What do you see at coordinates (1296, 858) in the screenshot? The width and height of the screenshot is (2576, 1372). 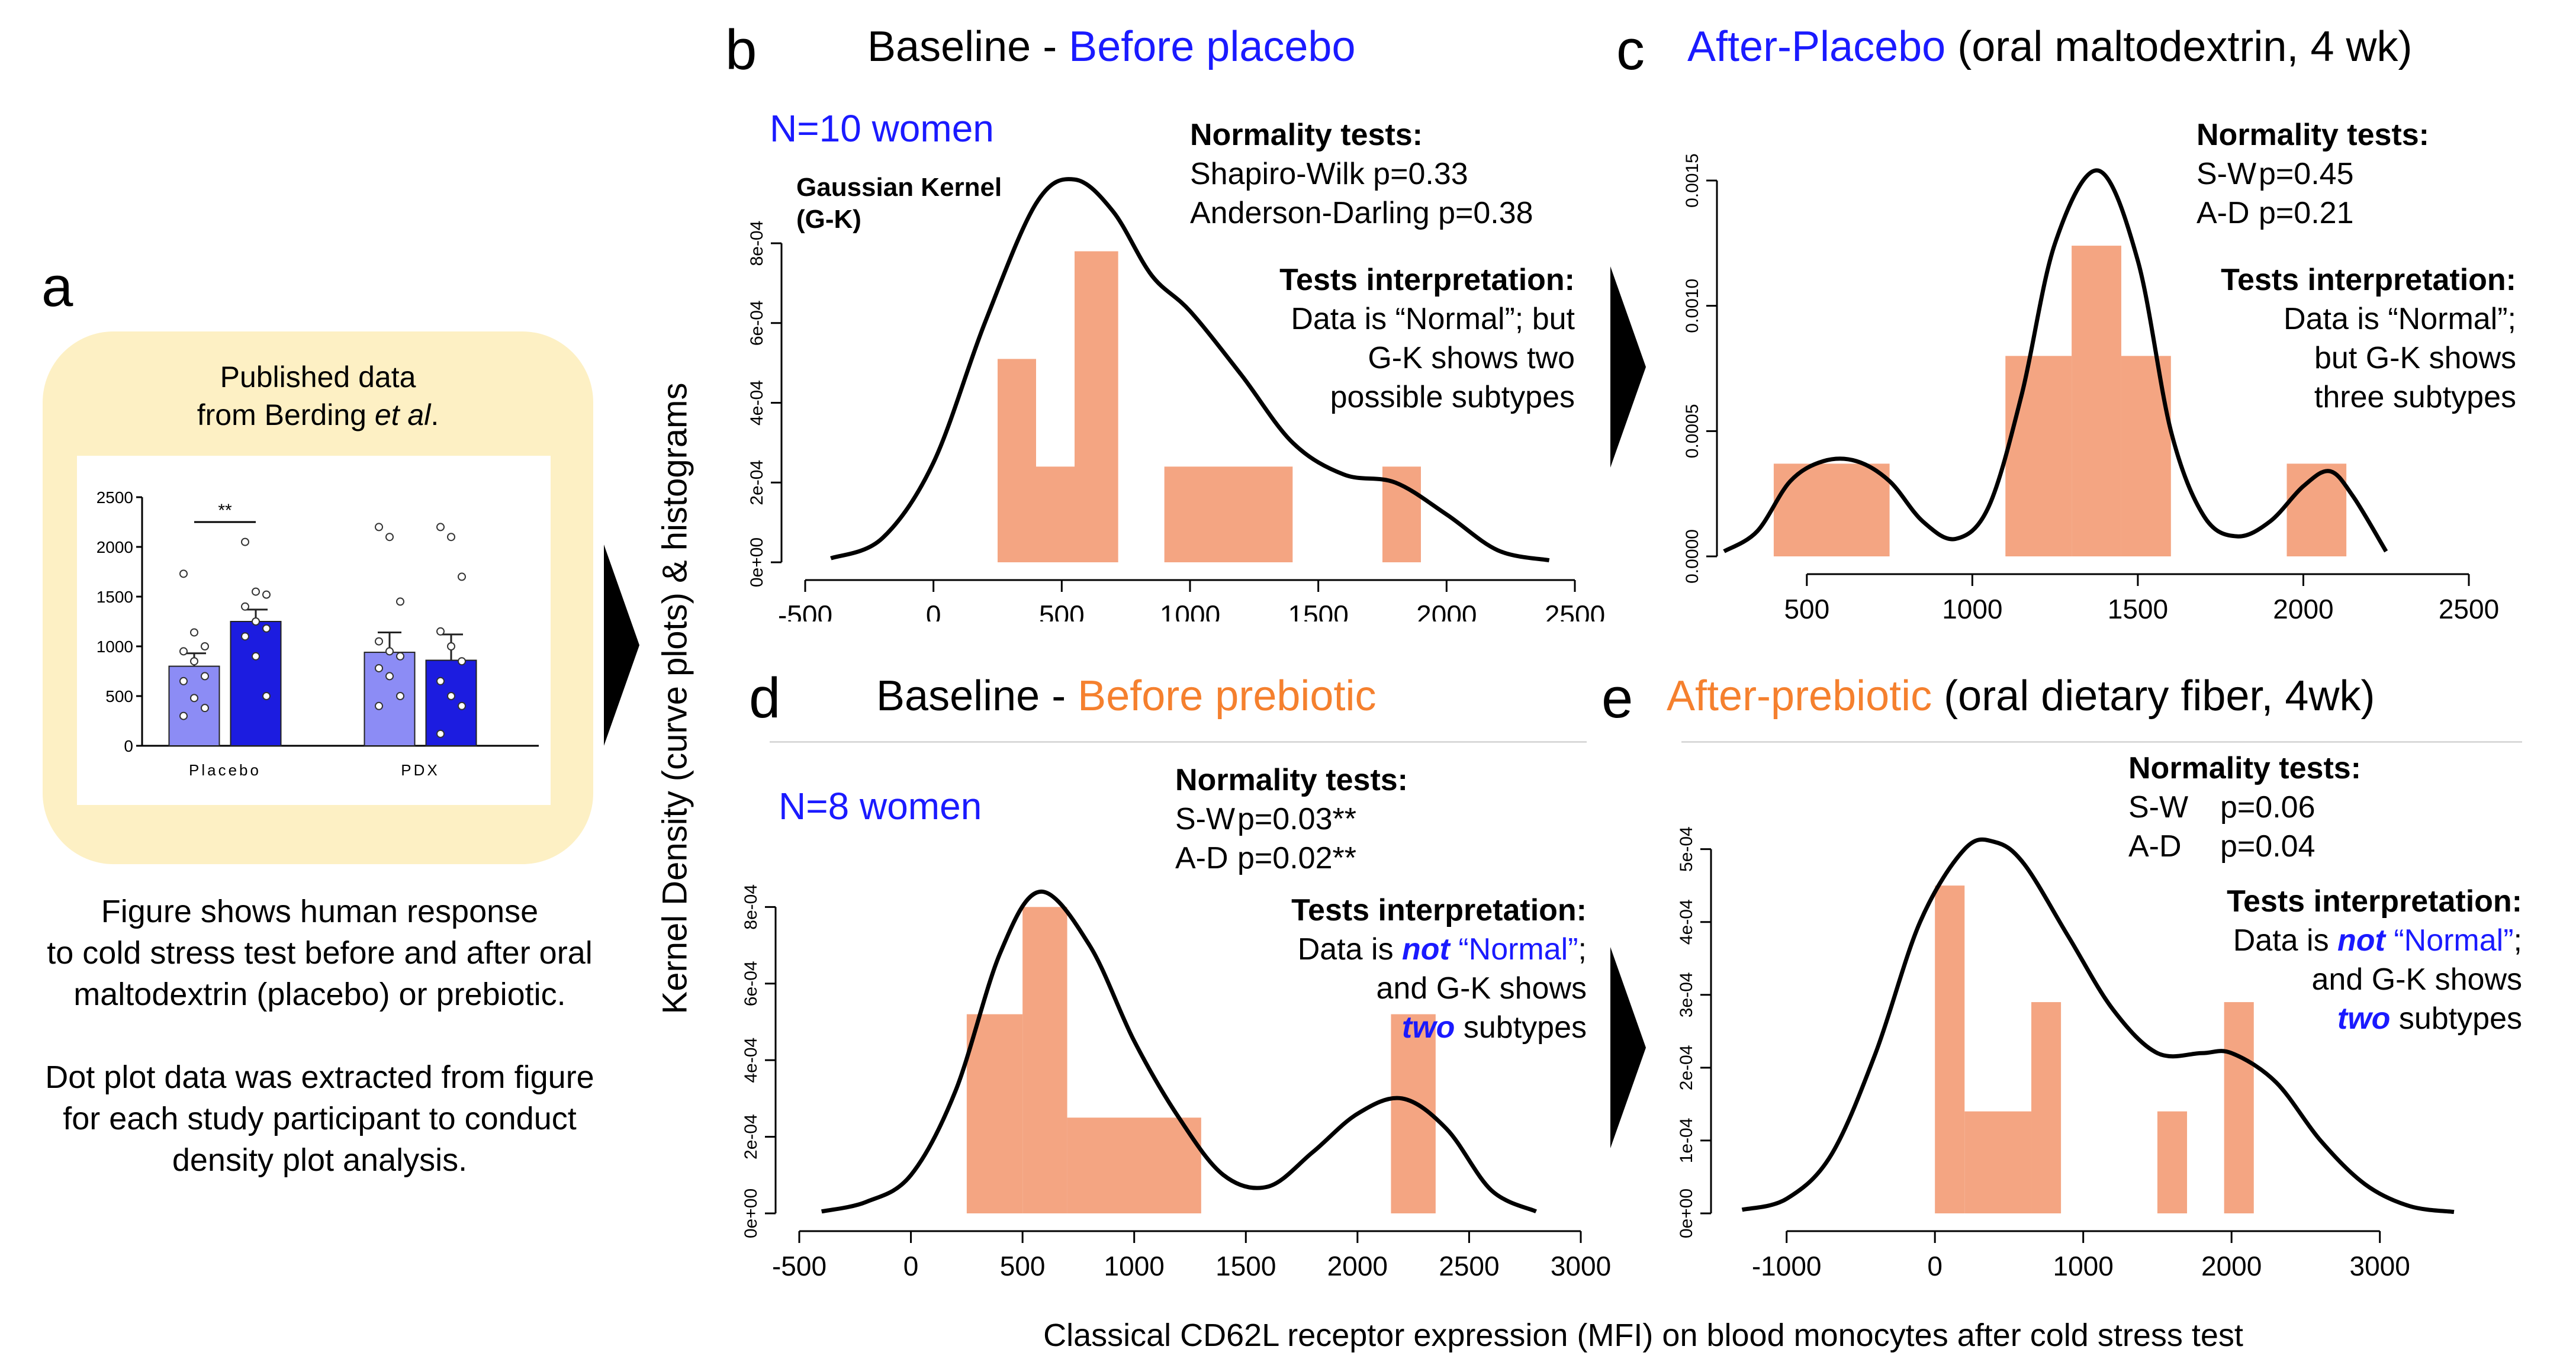 I see `test-p: p=0.02**` at bounding box center [1296, 858].